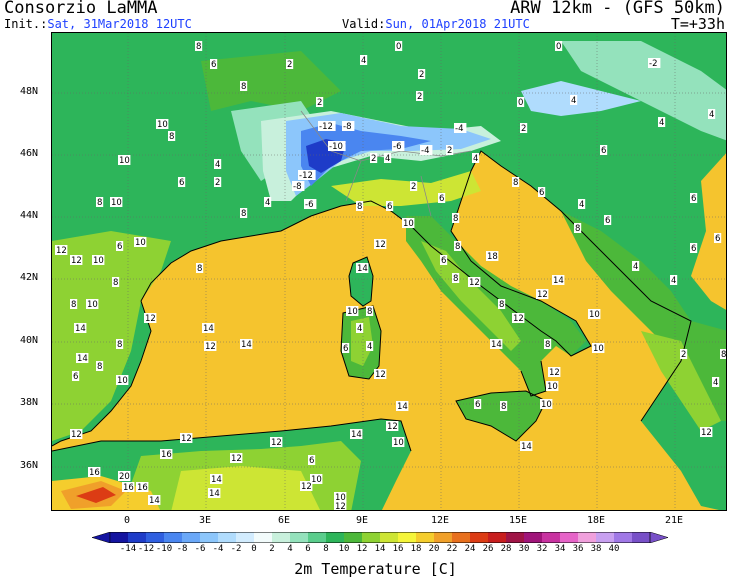 The image size is (751, 580). Describe the element at coordinates (101, 537) in the screenshot. I see `colorbar-arrow-left` at that location.